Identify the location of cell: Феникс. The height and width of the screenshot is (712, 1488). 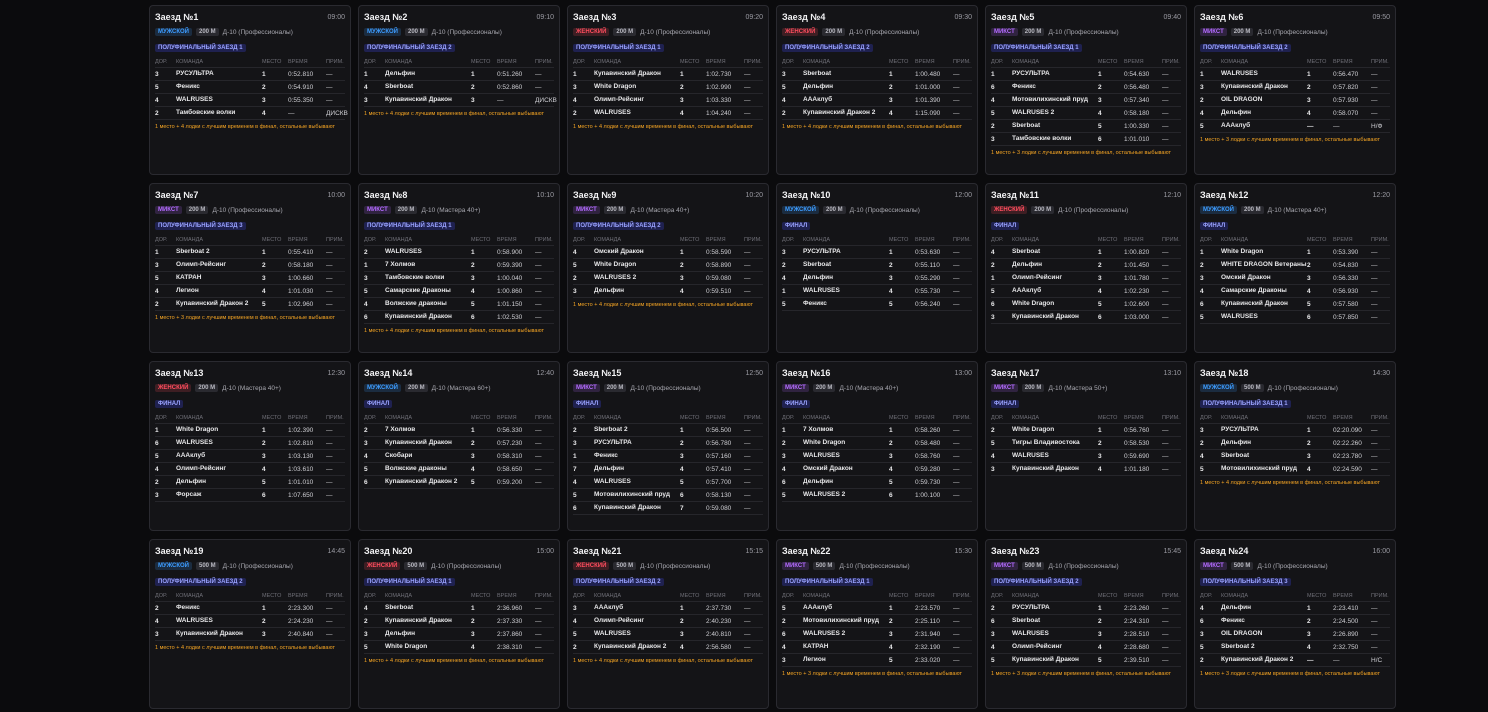
(219, 87).